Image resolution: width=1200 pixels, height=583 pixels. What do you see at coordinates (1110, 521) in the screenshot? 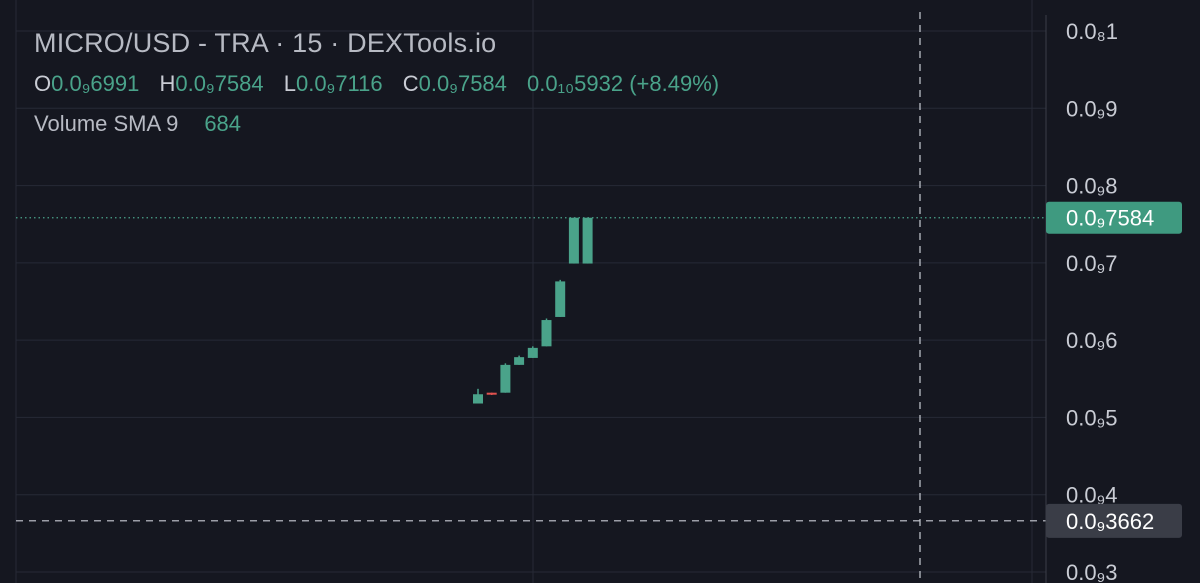
I see `crosshair-price-label: 0.0₉3662` at bounding box center [1110, 521].